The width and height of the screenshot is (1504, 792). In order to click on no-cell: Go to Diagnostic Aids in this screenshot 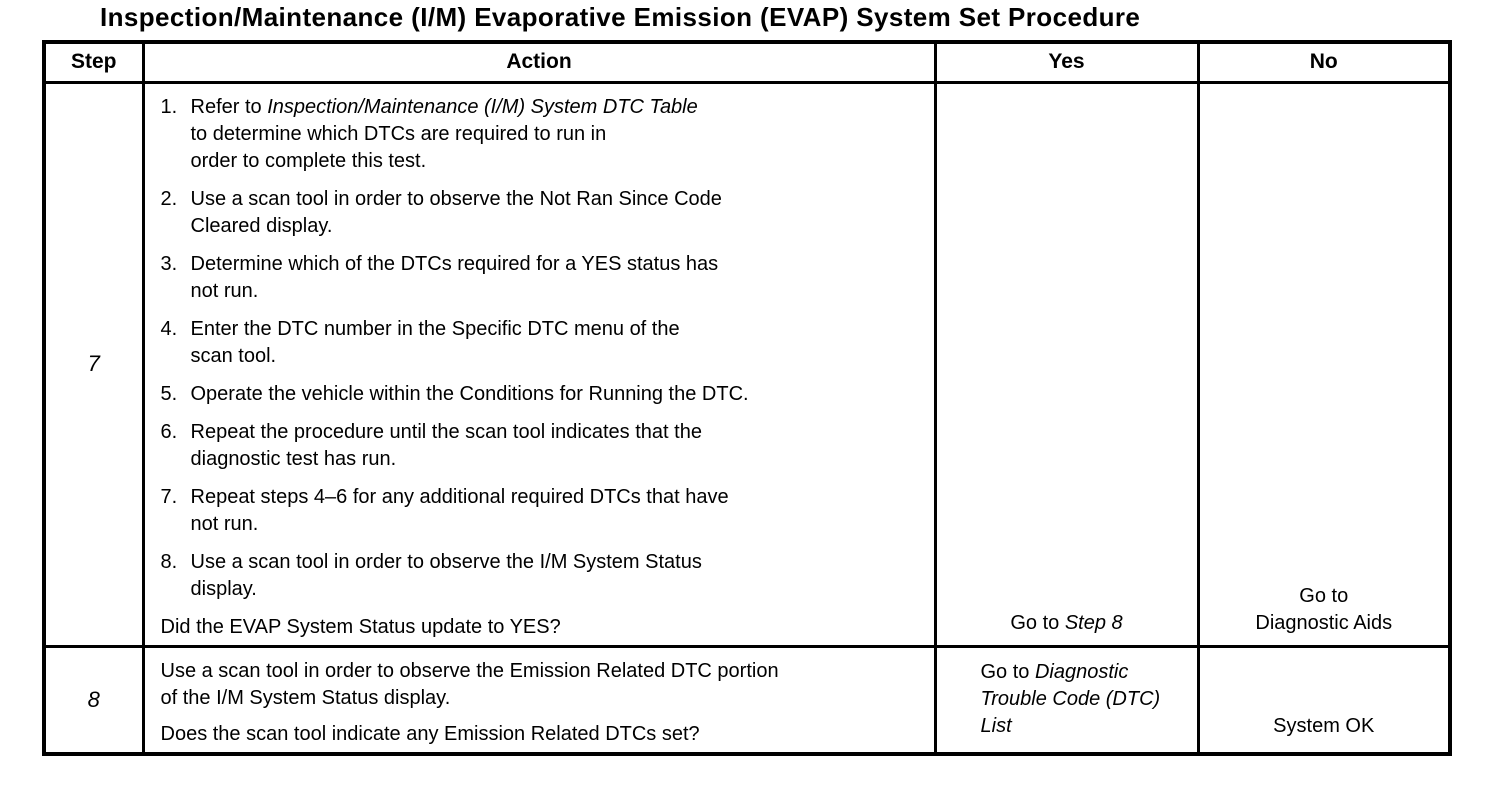, I will do `click(1324, 364)`.